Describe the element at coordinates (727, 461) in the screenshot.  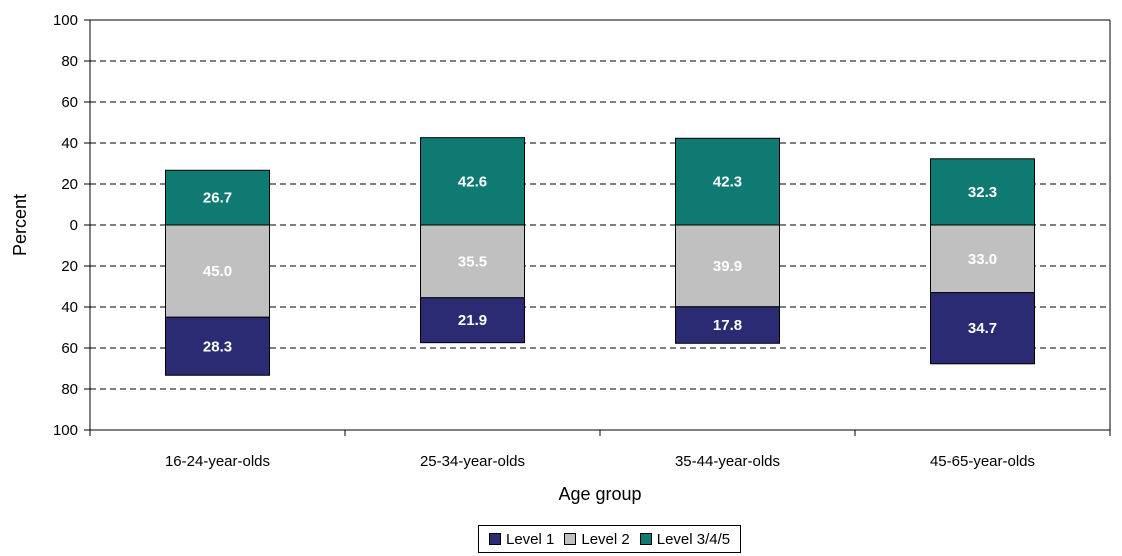
I see `x-category-label: 35-44-year-olds` at that location.